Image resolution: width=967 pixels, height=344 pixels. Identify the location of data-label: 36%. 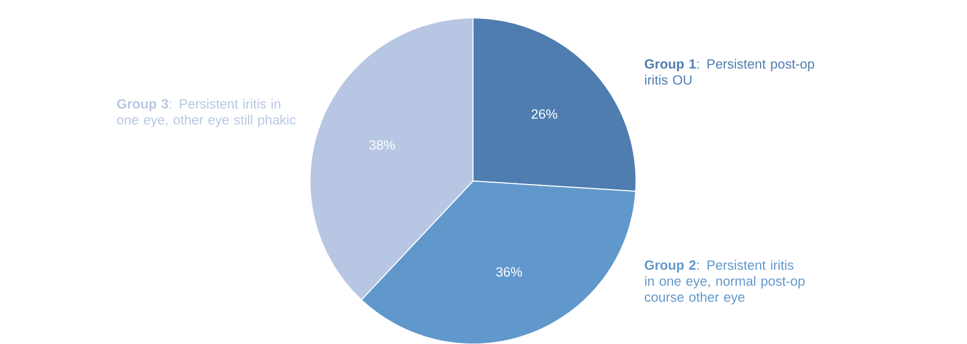
(509, 272).